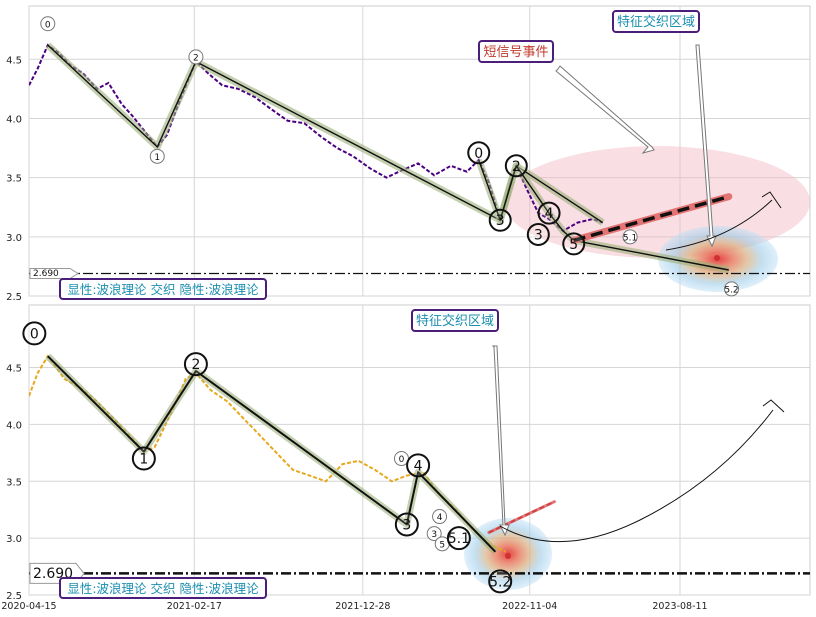 This screenshot has height=617, width=816. What do you see at coordinates (605, 109) in the screenshot?
I see `arrow-short-signal` at bounding box center [605, 109].